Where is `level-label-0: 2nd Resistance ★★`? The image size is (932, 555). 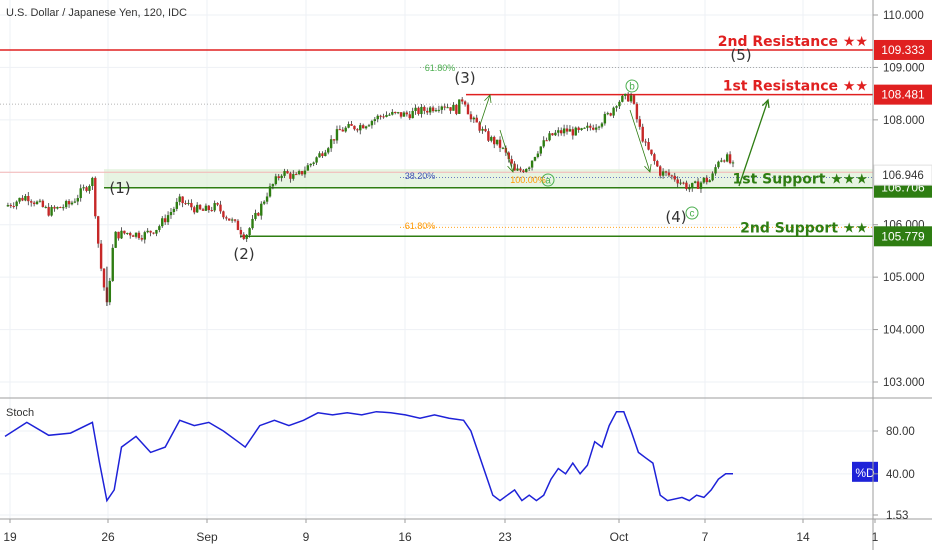
level-label-0: 2nd Resistance ★★ is located at coordinates (793, 42).